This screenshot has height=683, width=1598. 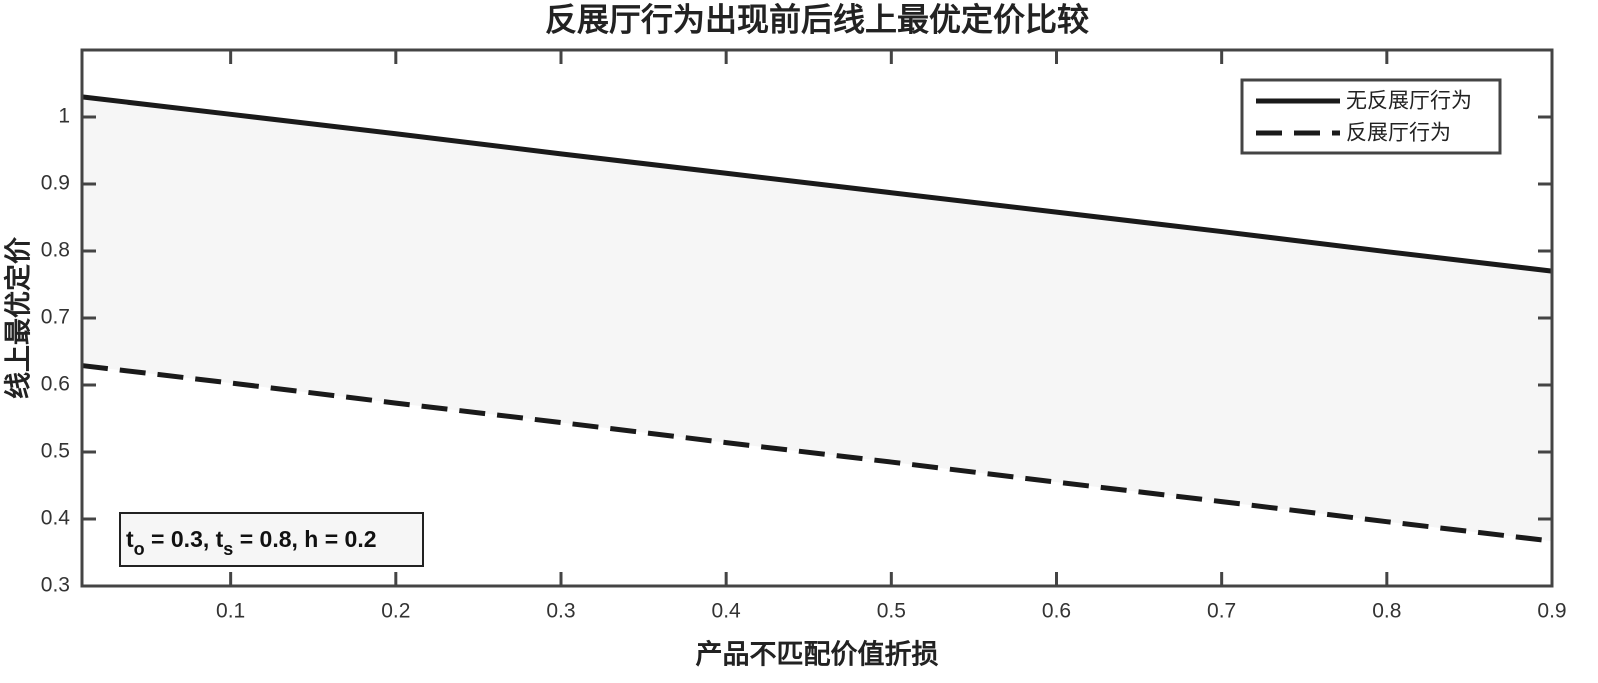 I want to click on y-tick-label: 0.3, so click(x=55, y=585).